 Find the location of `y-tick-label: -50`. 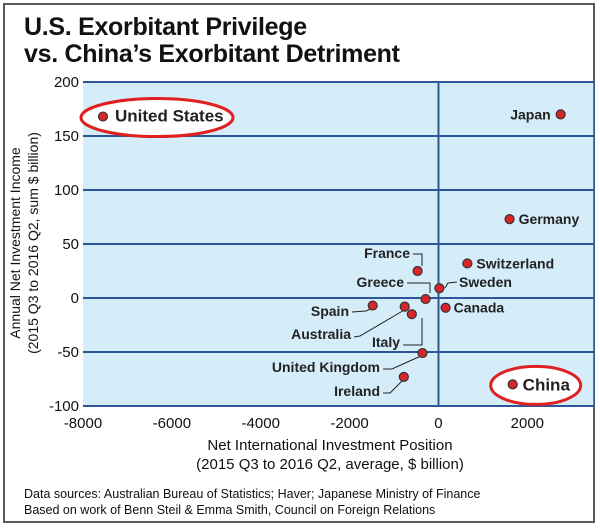

y-tick-label: -50 is located at coordinates (68, 352).